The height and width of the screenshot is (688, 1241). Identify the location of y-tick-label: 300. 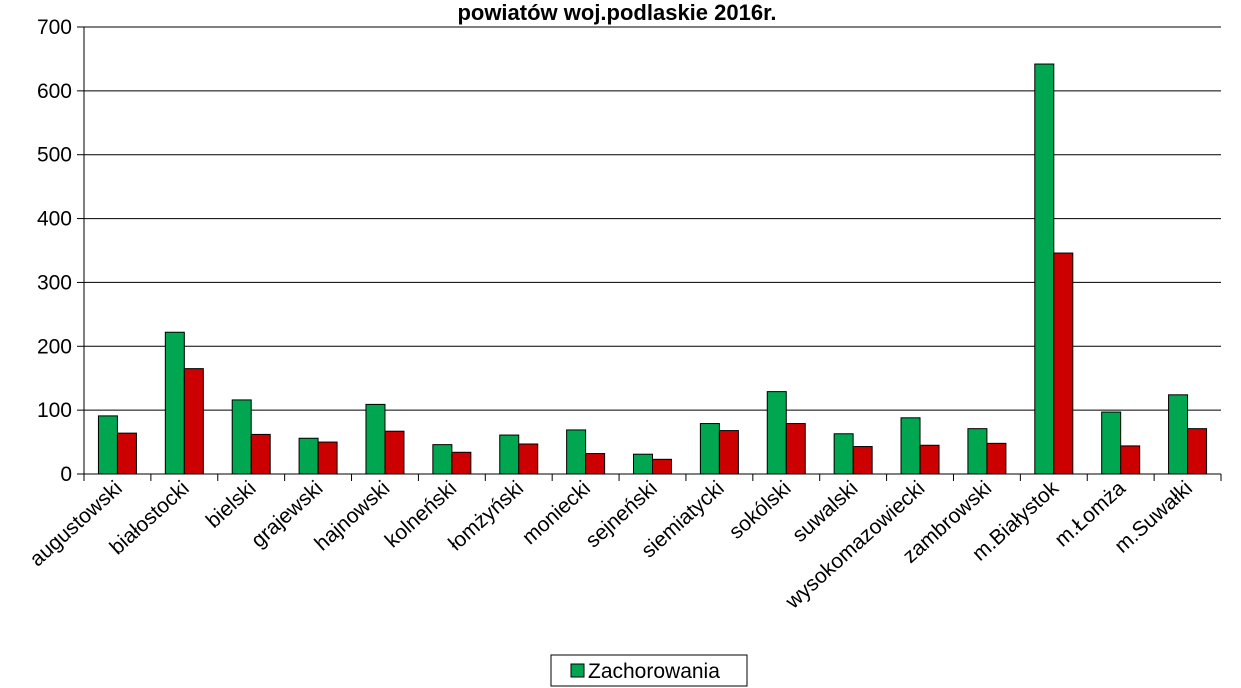
(54, 282).